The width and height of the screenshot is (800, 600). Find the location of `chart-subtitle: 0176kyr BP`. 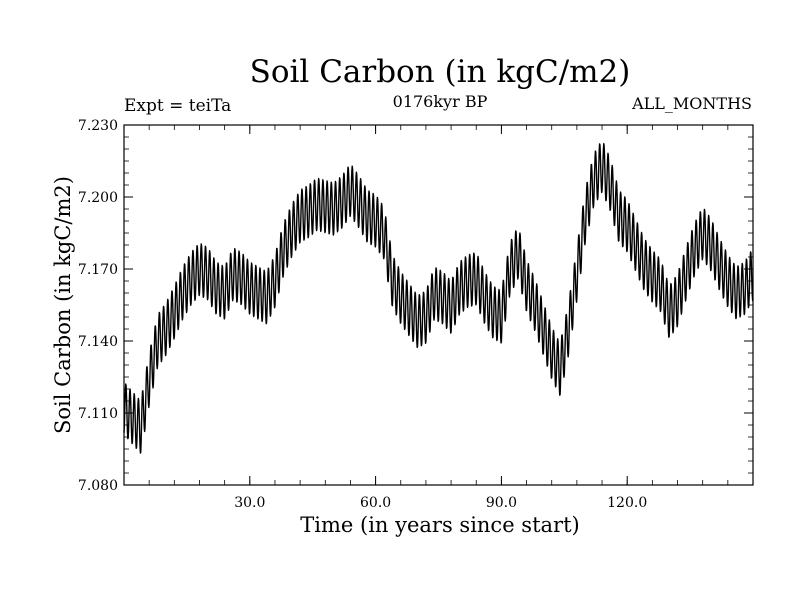

chart-subtitle: 0176kyr BP is located at coordinates (440, 101).